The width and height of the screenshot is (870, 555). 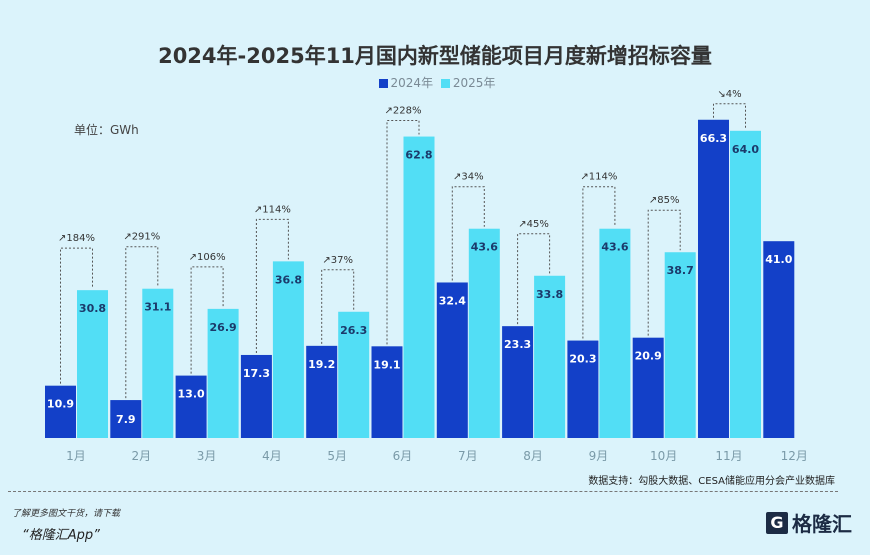 What do you see at coordinates (92, 308) in the screenshot?
I see `data-label: 30.8` at bounding box center [92, 308].